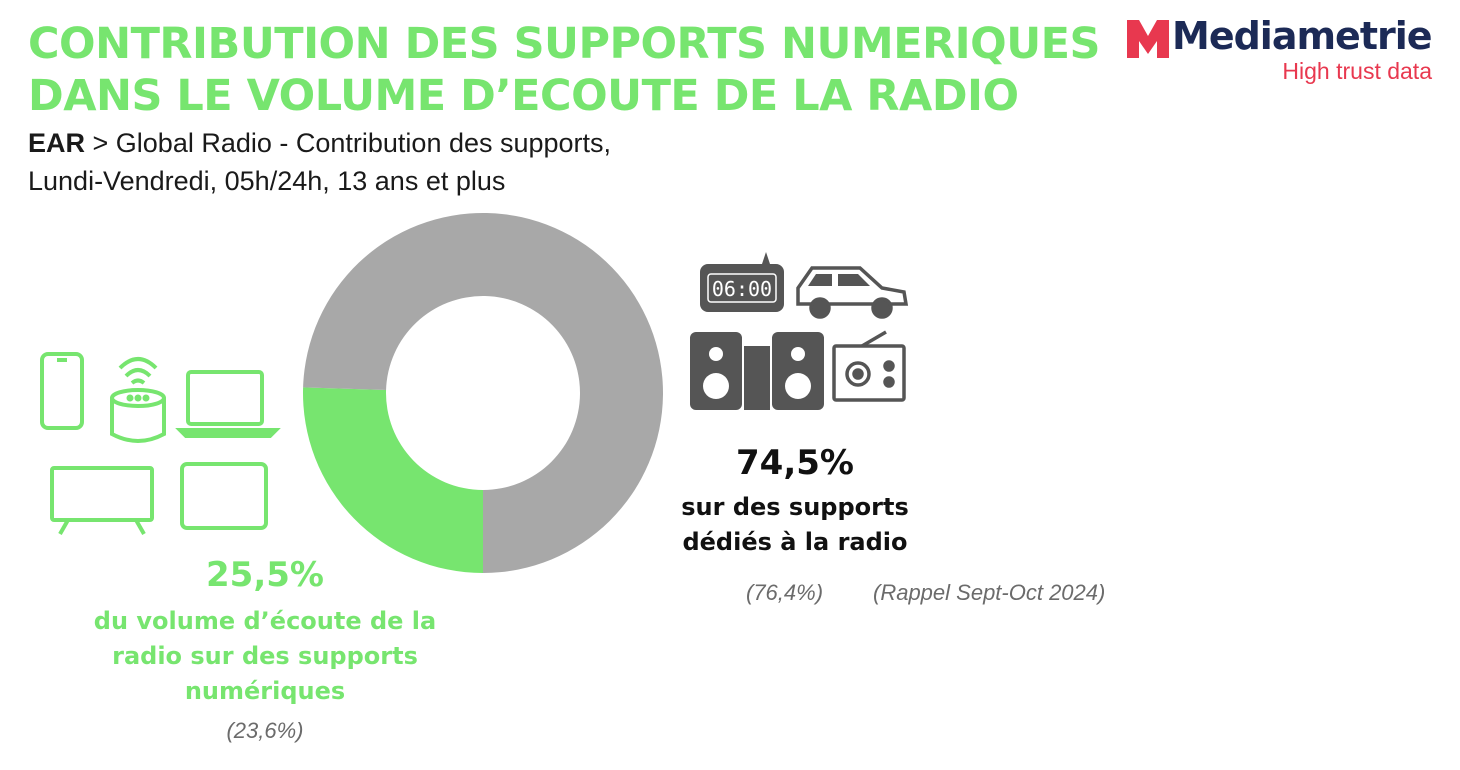  Describe the element at coordinates (523, 96) in the screenshot. I see `title-line-2: DANS LE VOLUME D’ECOUTE DE LA RADIO` at that location.